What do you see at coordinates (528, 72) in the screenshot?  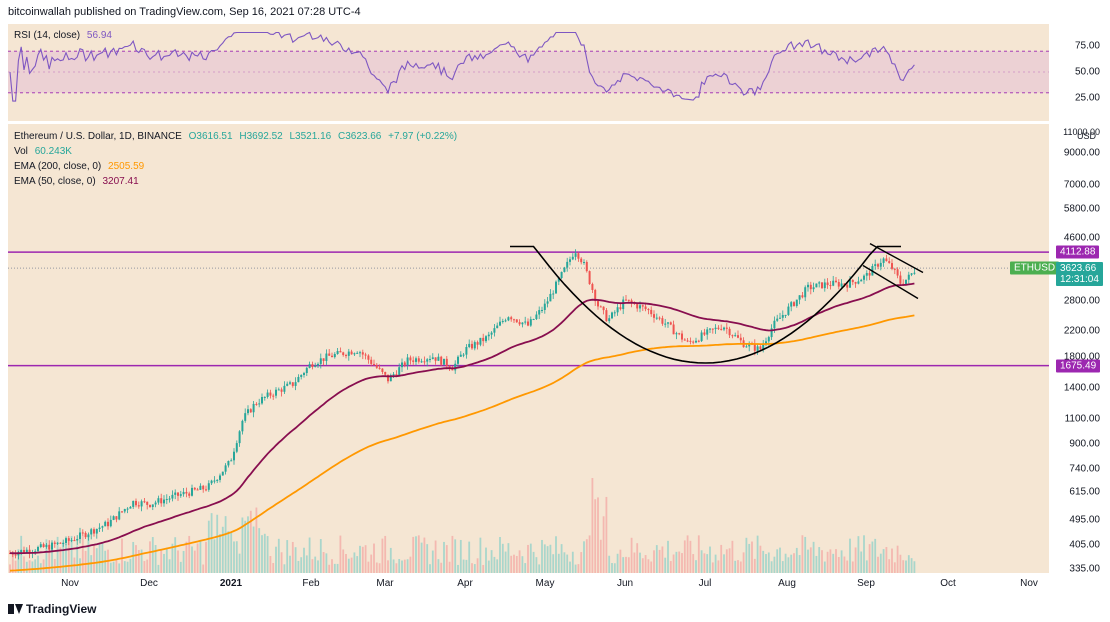 I see `rsi-pane: RSI (14, close) 56.94` at bounding box center [528, 72].